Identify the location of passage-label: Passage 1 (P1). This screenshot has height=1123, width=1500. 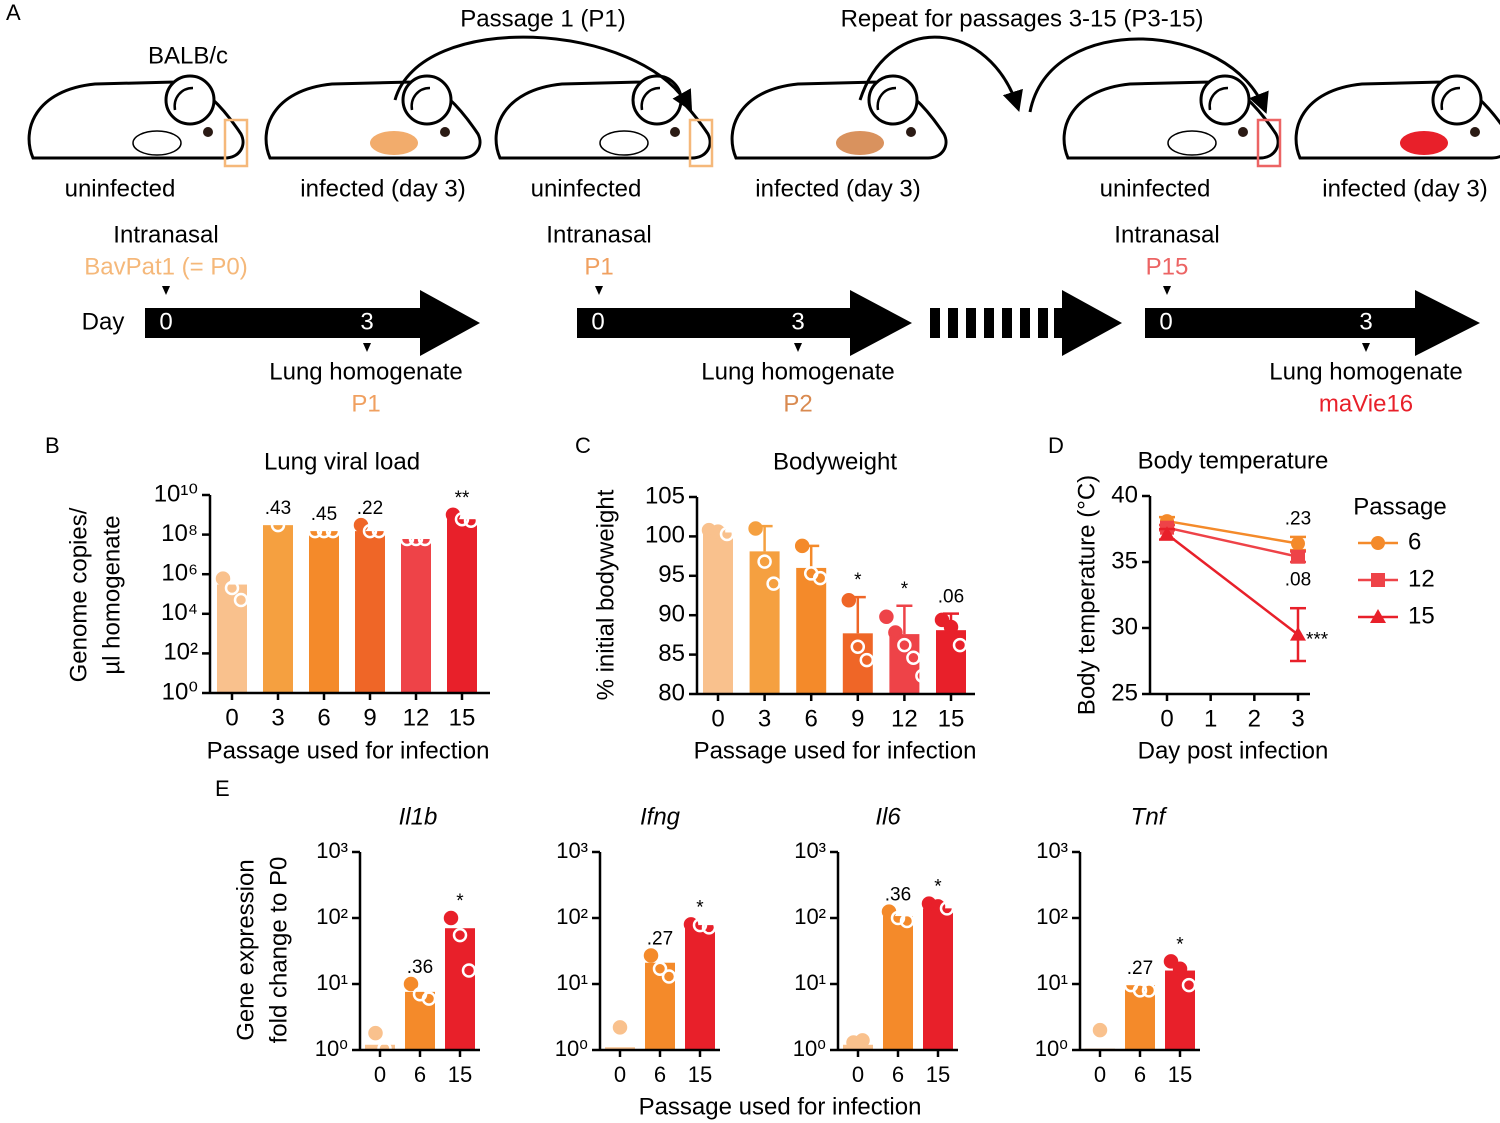
(542, 18).